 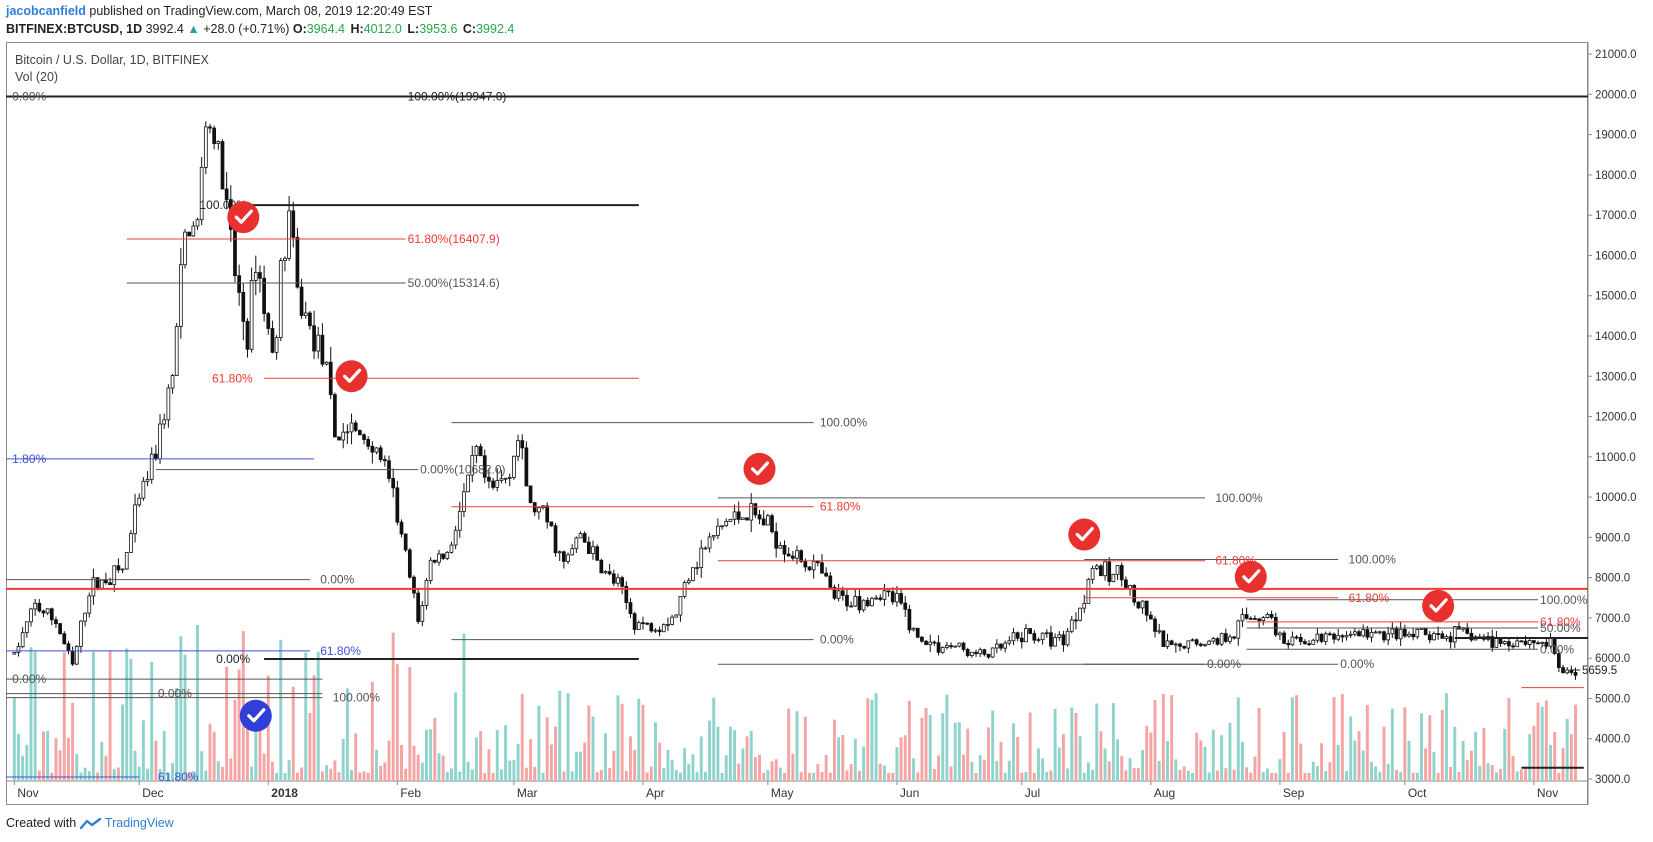 What do you see at coordinates (655, 793) in the screenshot?
I see `x-tick-label: Apr` at bounding box center [655, 793].